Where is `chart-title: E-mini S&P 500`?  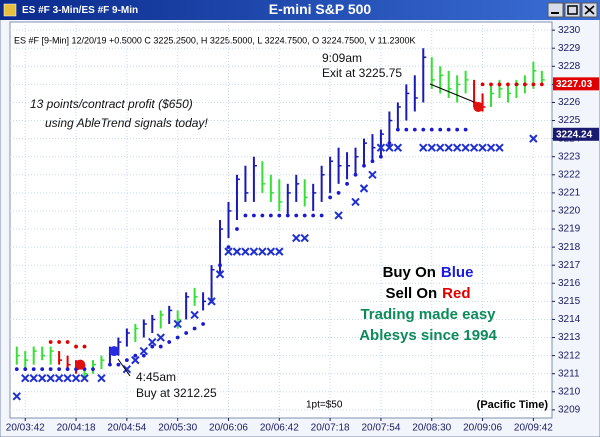
chart-title: E-mini S&P 500 is located at coordinates (320, 9).